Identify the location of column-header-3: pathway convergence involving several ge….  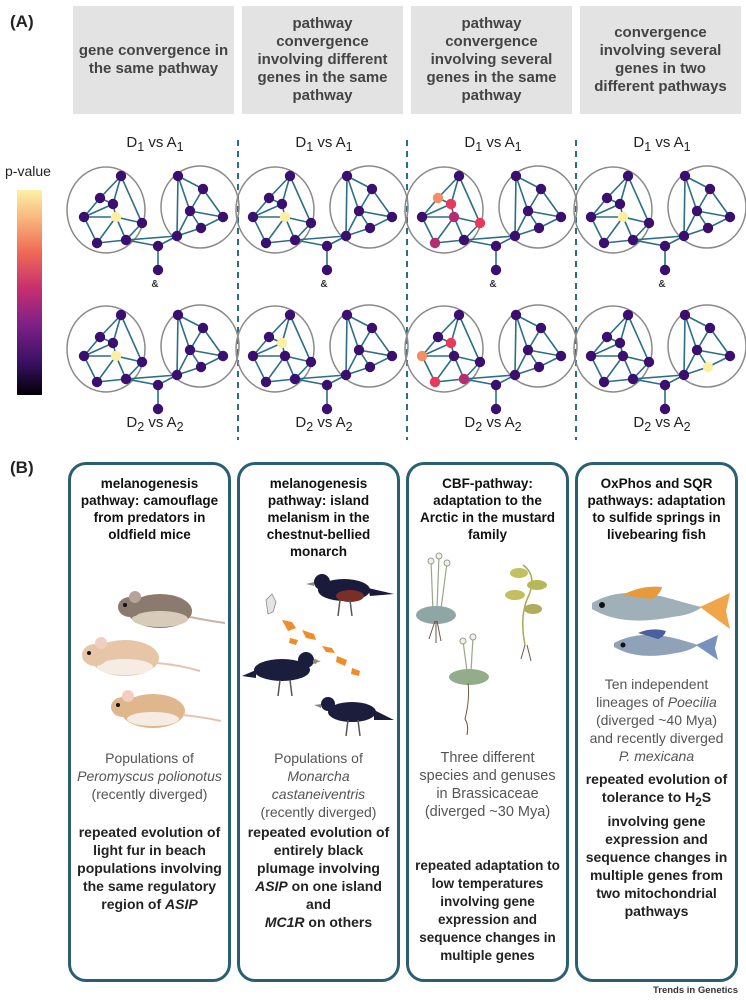
(491, 60).